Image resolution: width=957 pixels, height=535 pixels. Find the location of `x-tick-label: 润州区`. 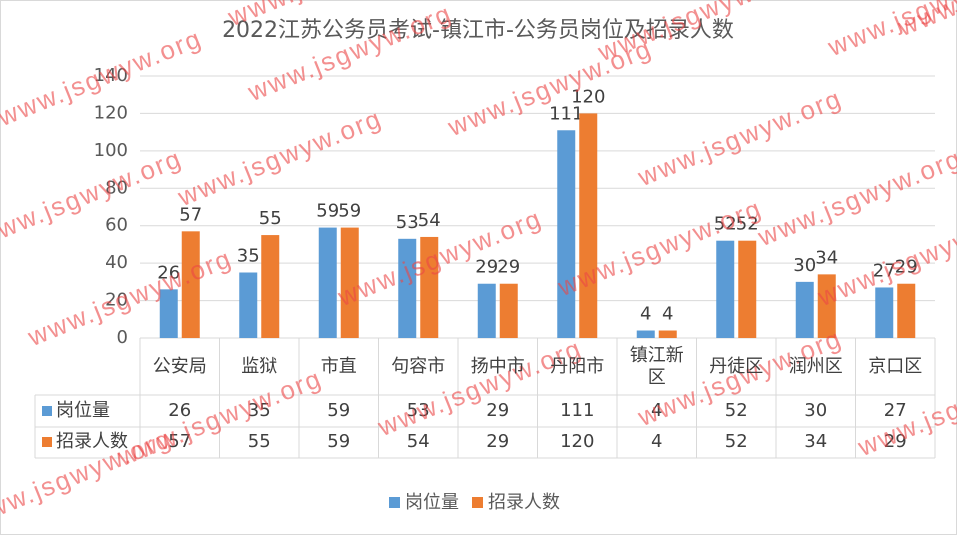

x-tick-label: 润州区 is located at coordinates (815, 366).